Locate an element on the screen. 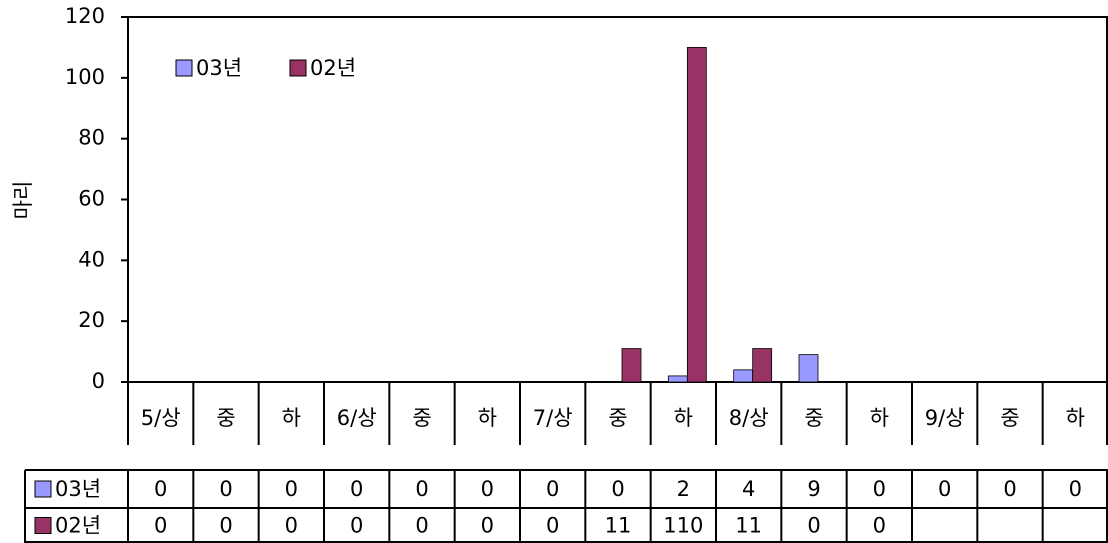  y-tick-label: 20 is located at coordinates (91, 320).